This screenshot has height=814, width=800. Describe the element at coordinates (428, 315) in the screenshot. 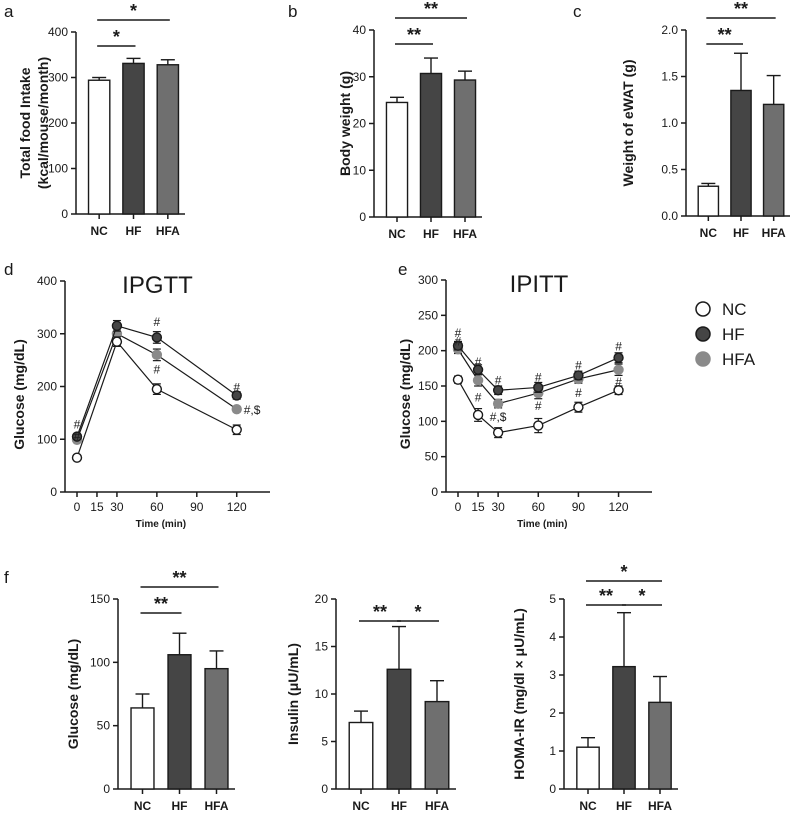

I see `y-tick-label: 250` at that location.